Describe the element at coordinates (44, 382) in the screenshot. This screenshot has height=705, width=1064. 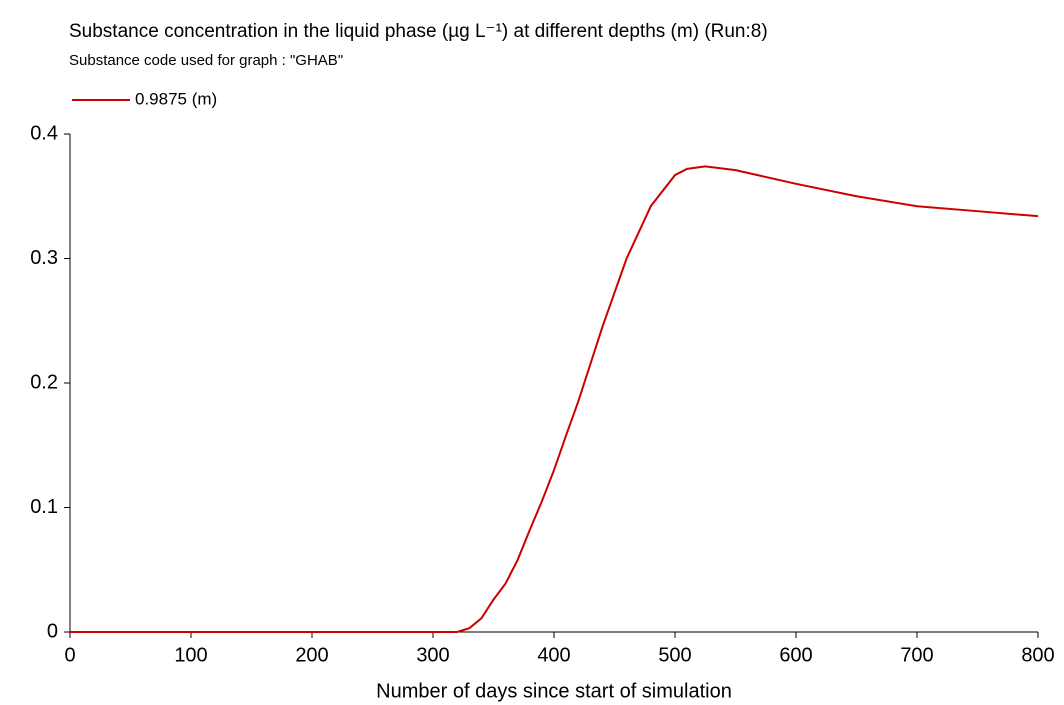
I see `y-tick-label: 0.2` at that location.